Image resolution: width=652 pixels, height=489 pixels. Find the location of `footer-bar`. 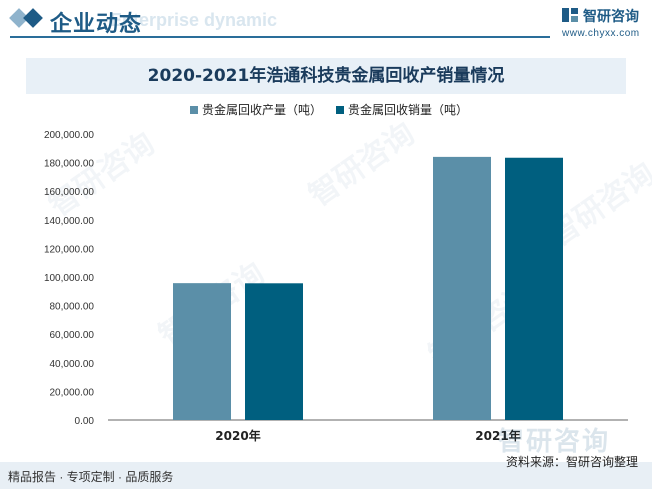

footer-bar is located at coordinates (326, 475).